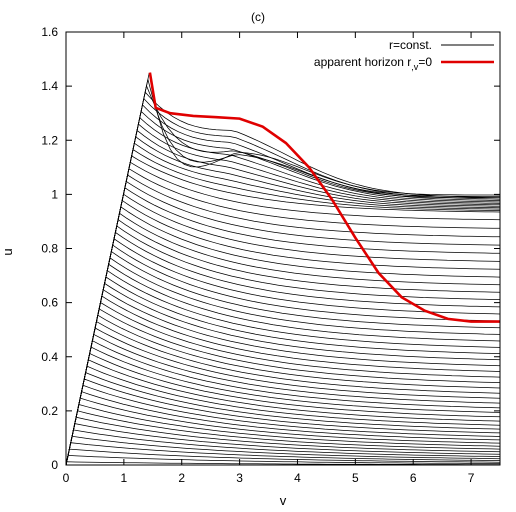 Image resolution: width=516 pixels, height=512 pixels. Describe the element at coordinates (415, 67) in the screenshot. I see `legend-horizon-sub: ,v` at that location.